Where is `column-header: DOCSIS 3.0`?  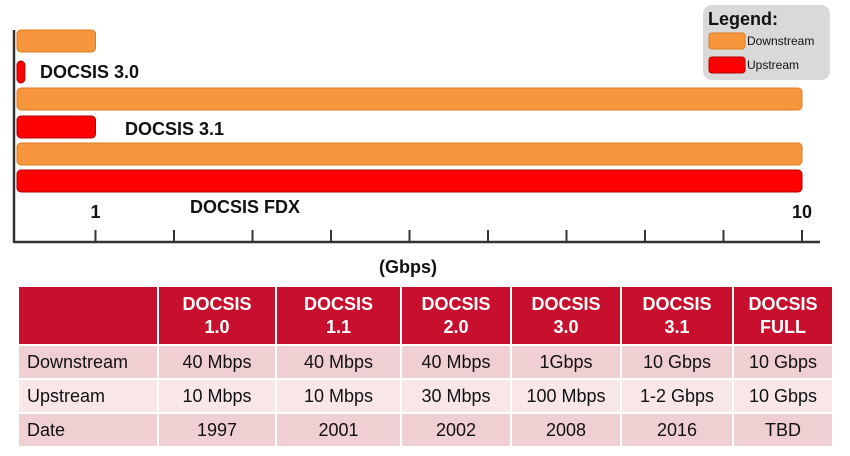
column-header: DOCSIS 3.0 is located at coordinates (566, 315).